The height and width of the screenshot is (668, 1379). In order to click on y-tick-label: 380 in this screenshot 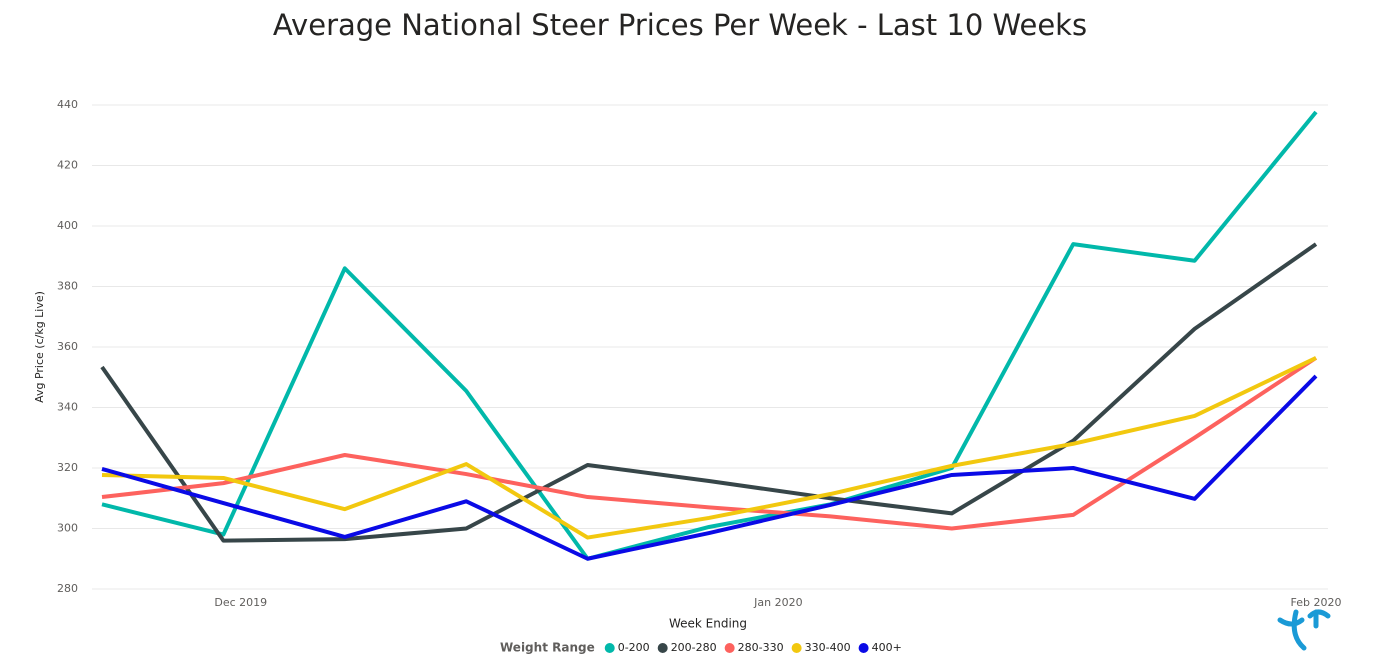, I will do `click(67, 286)`.